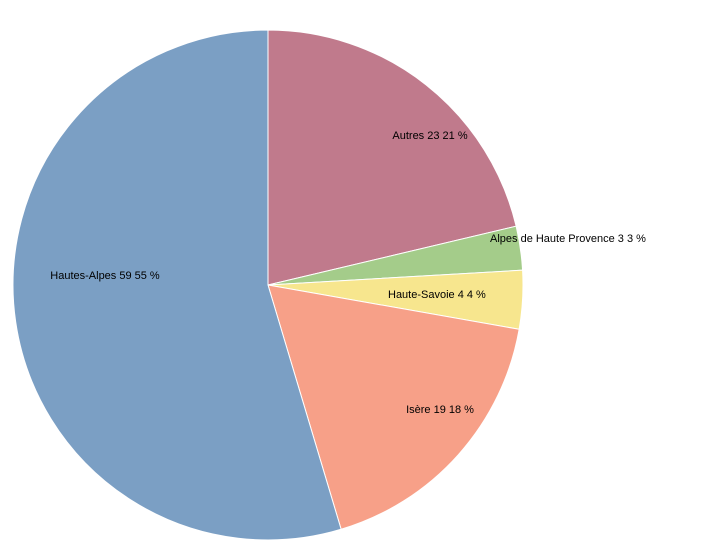  I want to click on slice-label-hautes-alpes: Hautes-Alpes 59 55 %, so click(105, 276).